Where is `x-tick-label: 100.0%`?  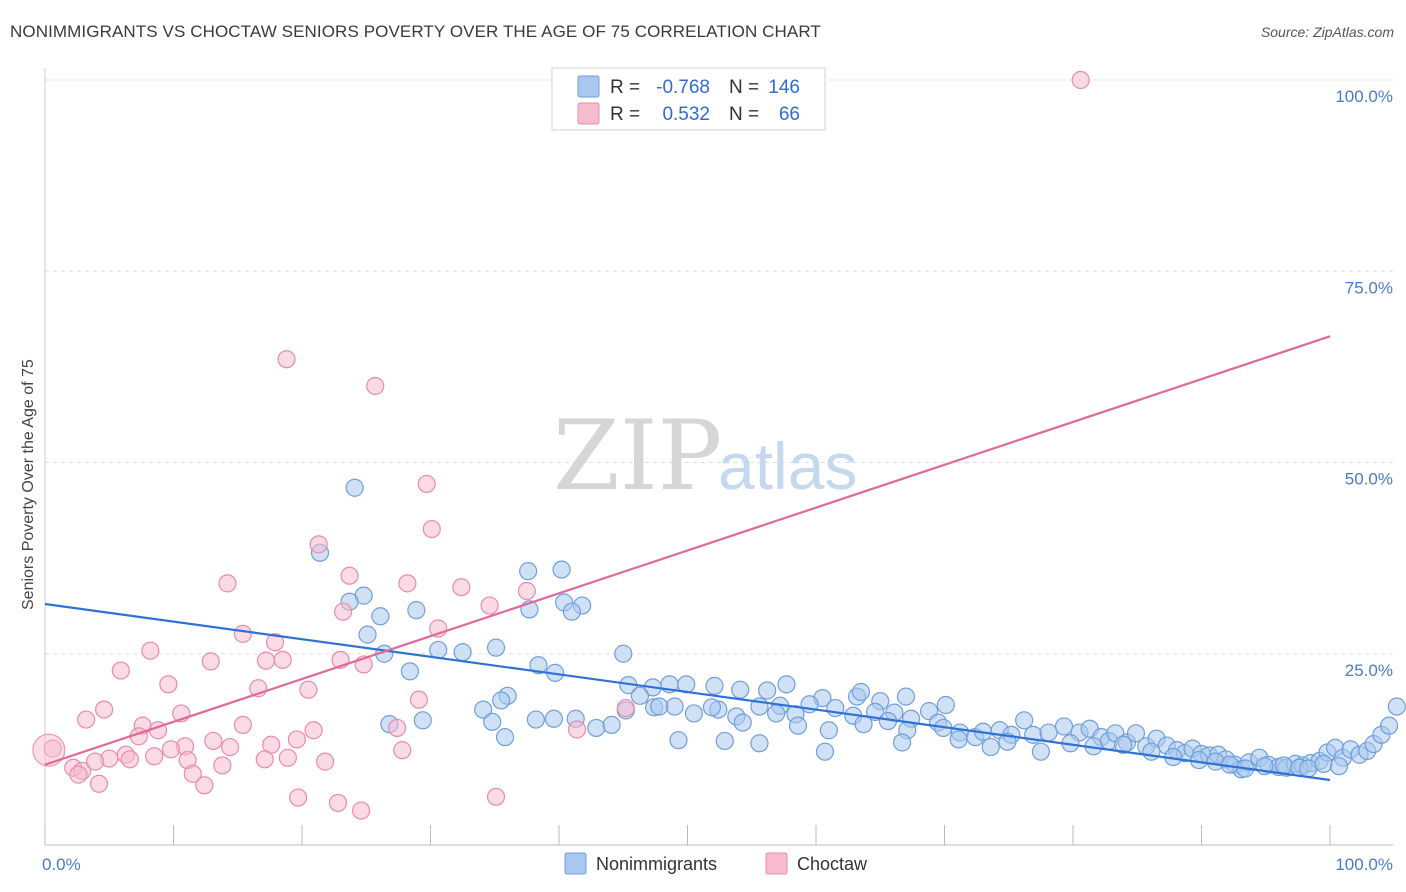
x-tick-label: 100.0% is located at coordinates (1364, 864).